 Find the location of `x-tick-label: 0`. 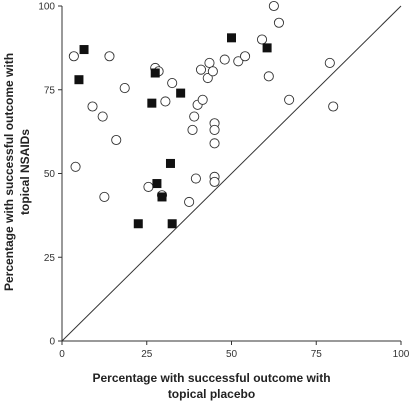

x-tick-label: 0 is located at coordinates (62, 354).